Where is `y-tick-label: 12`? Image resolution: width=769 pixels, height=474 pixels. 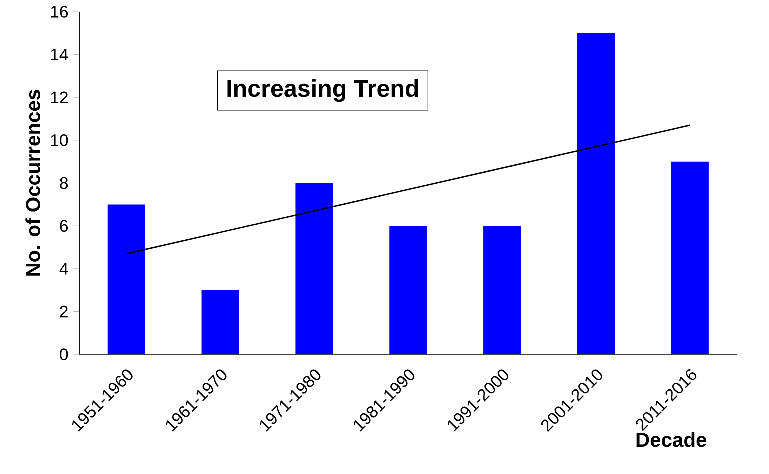
y-tick-label: 12 is located at coordinates (59, 98).